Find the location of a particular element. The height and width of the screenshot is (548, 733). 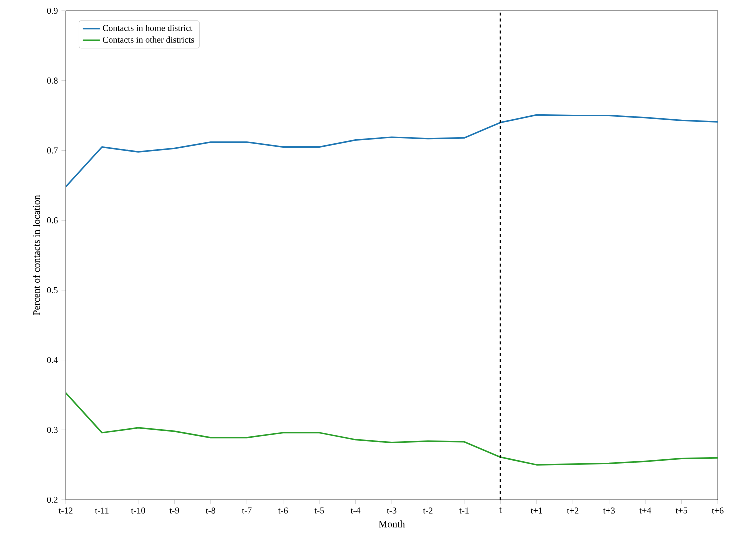

y-tick-label: 0.4 is located at coordinates (52, 360).